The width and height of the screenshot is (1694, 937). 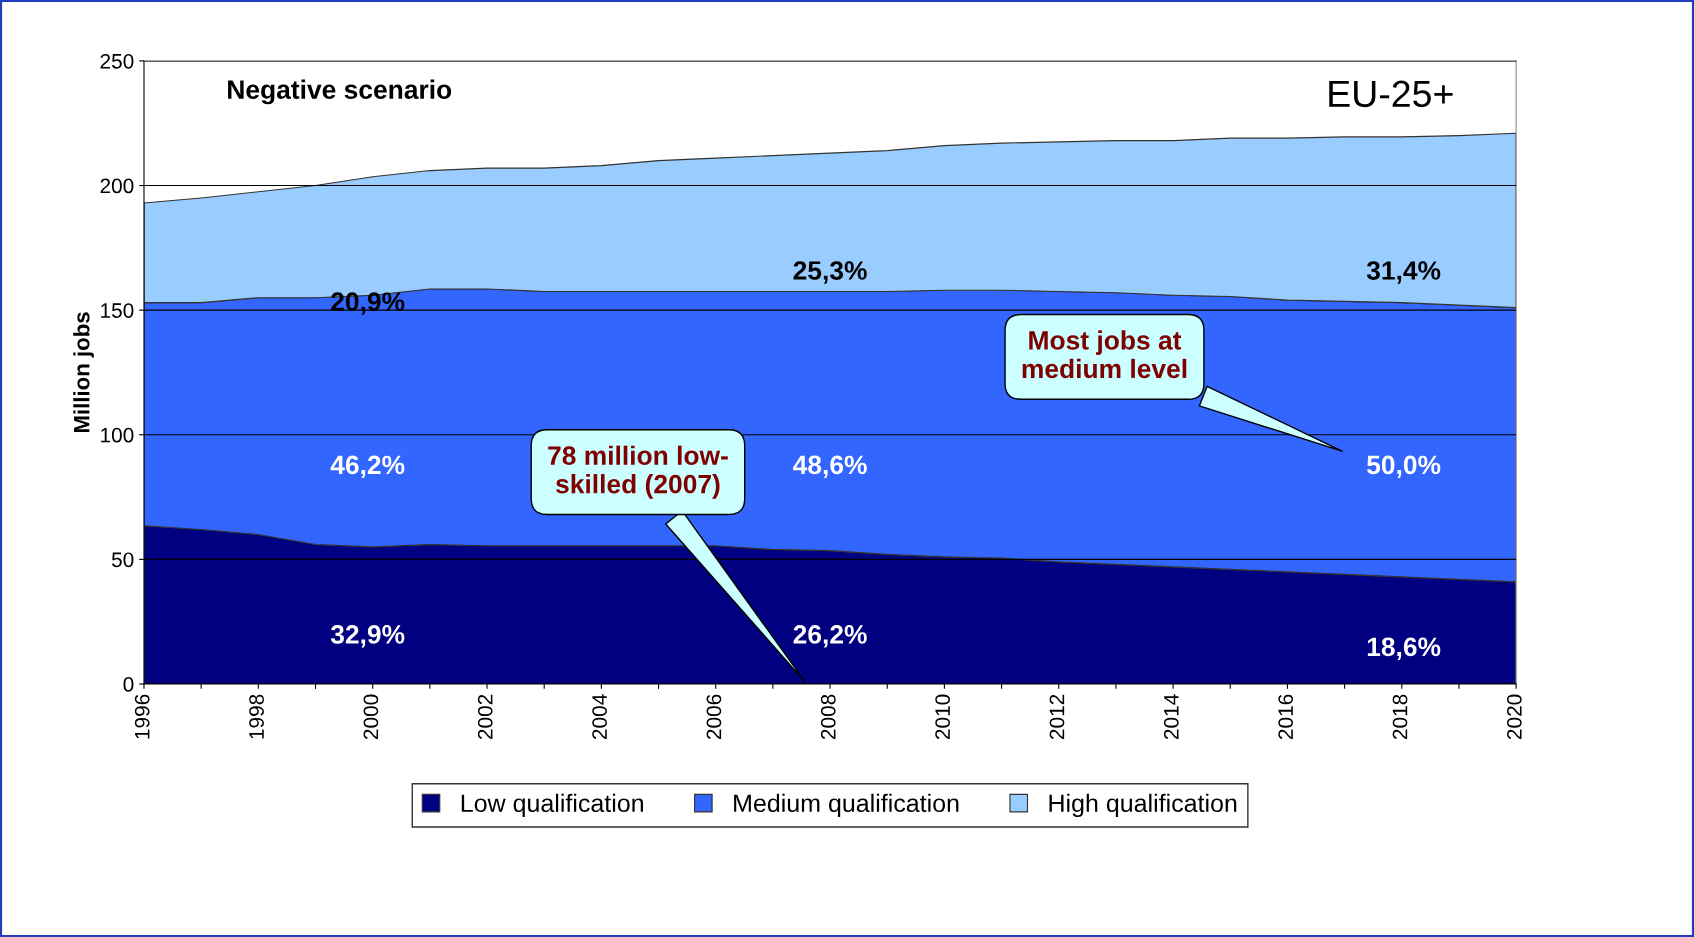 What do you see at coordinates (638, 472) in the screenshot?
I see `annotation: 78 million low- skilled (2007)` at bounding box center [638, 472].